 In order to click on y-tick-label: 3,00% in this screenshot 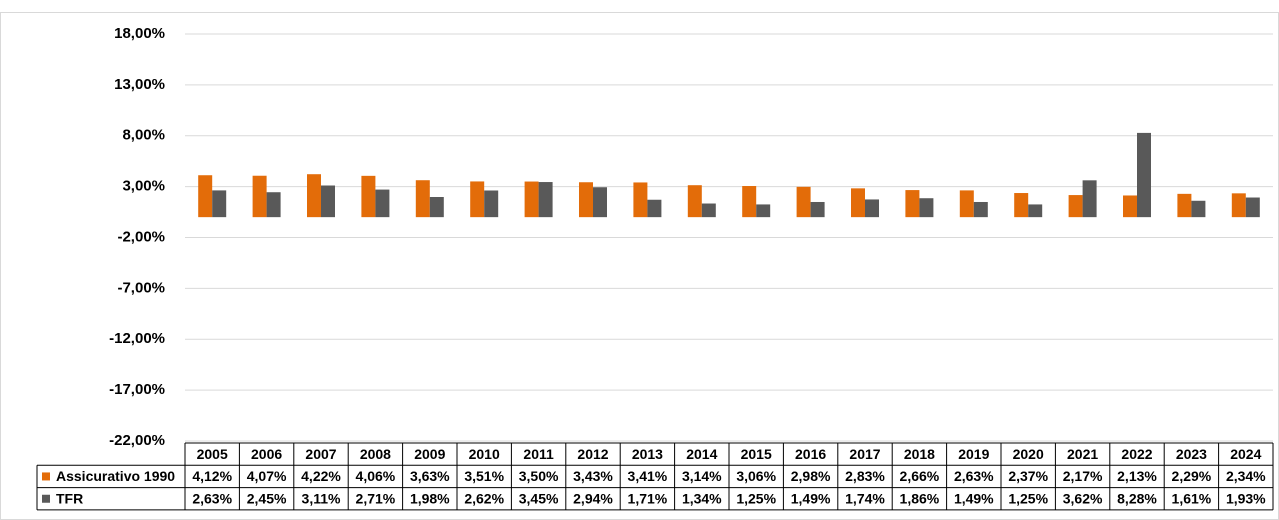, I will do `click(143, 186)`.